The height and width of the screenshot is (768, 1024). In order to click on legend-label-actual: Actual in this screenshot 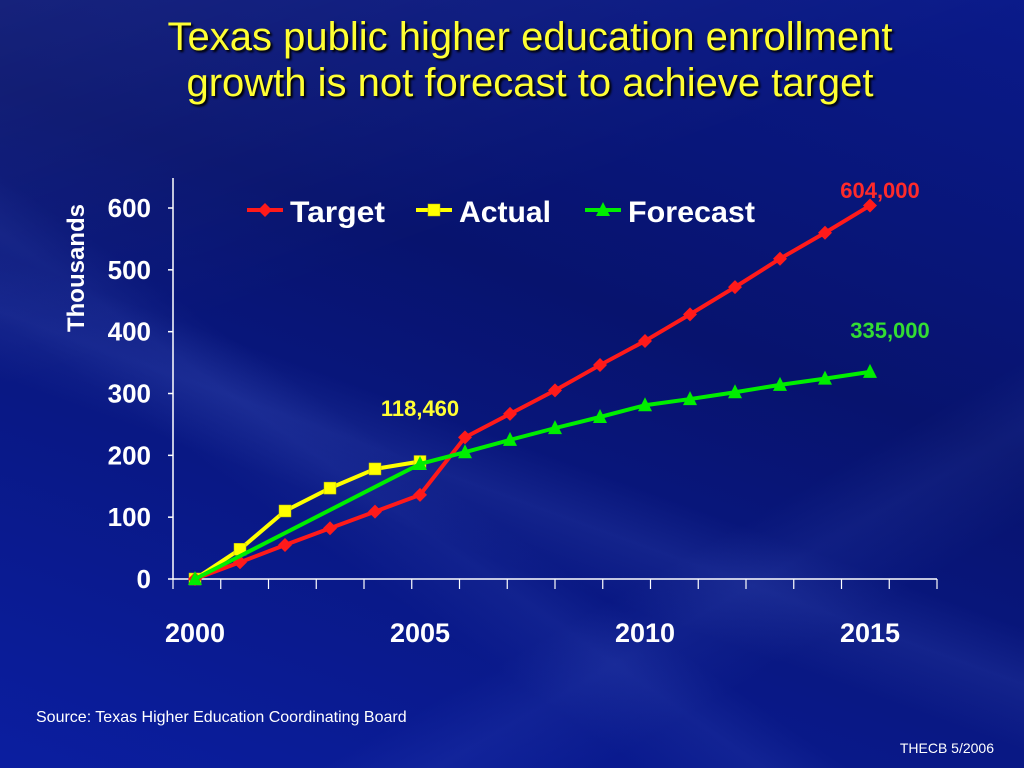, I will do `click(505, 212)`.